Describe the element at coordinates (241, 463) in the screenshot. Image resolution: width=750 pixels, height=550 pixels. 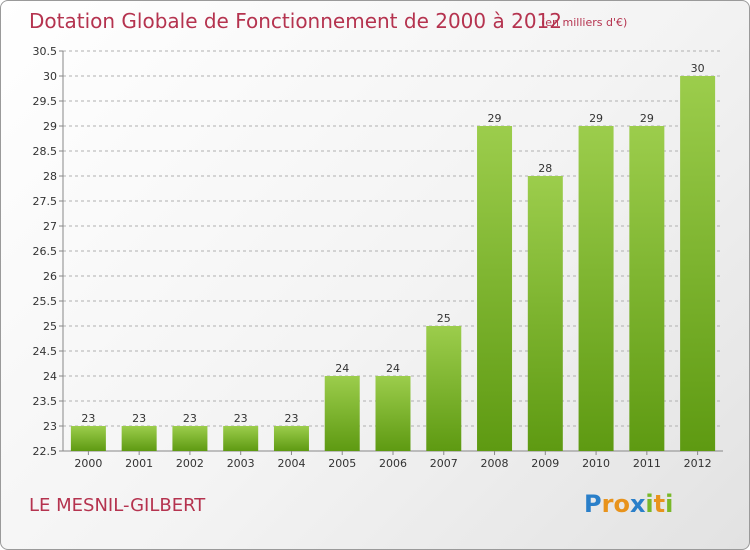
I see `x-tick-label: 2003` at that location.